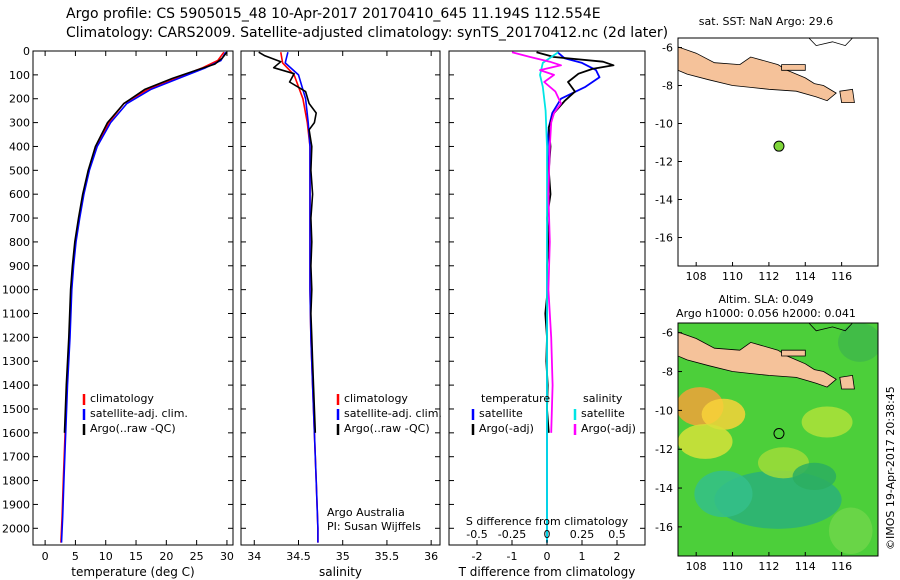 The image size is (900, 580). I want to click on salinity-annotation: Argo Australia, so click(366, 512).